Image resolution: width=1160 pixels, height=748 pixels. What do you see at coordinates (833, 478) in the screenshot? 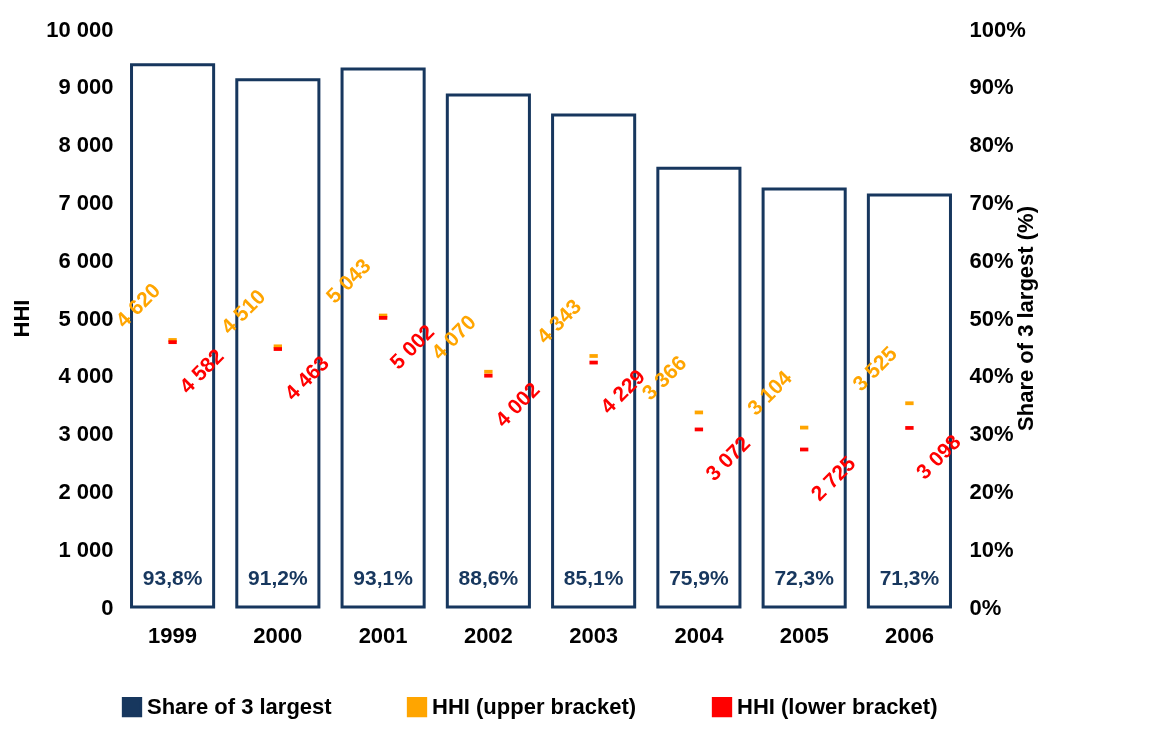
I see `data-label: 2 725` at bounding box center [833, 478].